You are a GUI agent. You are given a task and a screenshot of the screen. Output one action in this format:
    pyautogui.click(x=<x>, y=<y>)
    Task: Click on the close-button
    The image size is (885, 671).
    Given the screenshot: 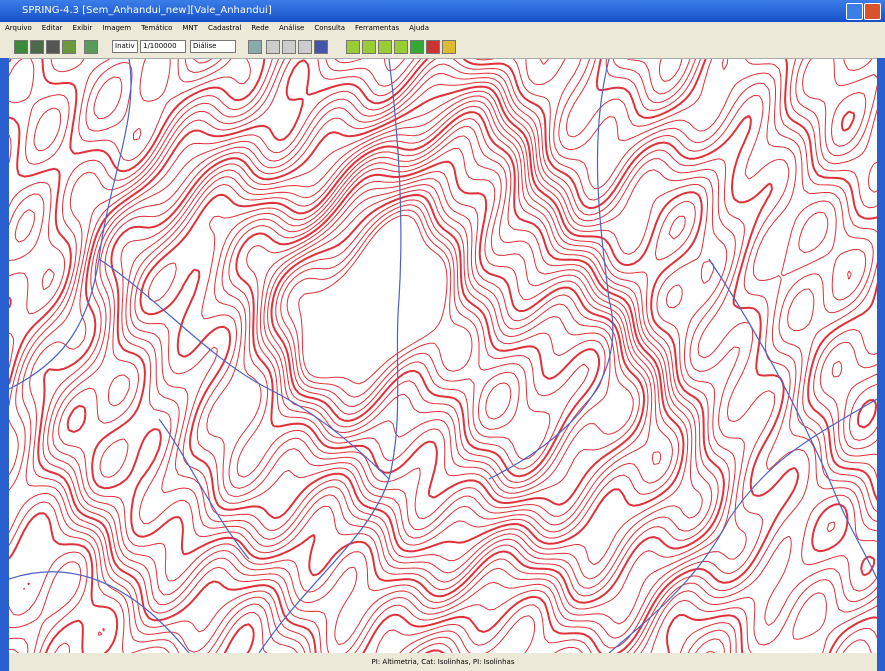 What is the action you would take?
    pyautogui.click(x=872, y=11)
    